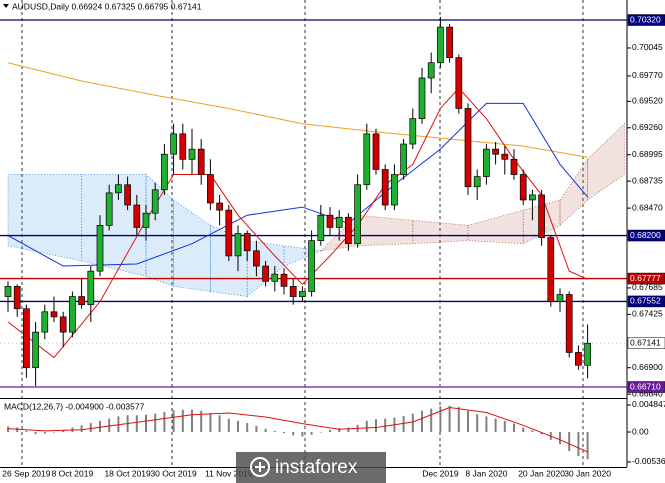 This screenshot has width=665, height=483. Describe the element at coordinates (647, 287) in the screenshot. I see `y-tick-label: 0.67685` at that location.